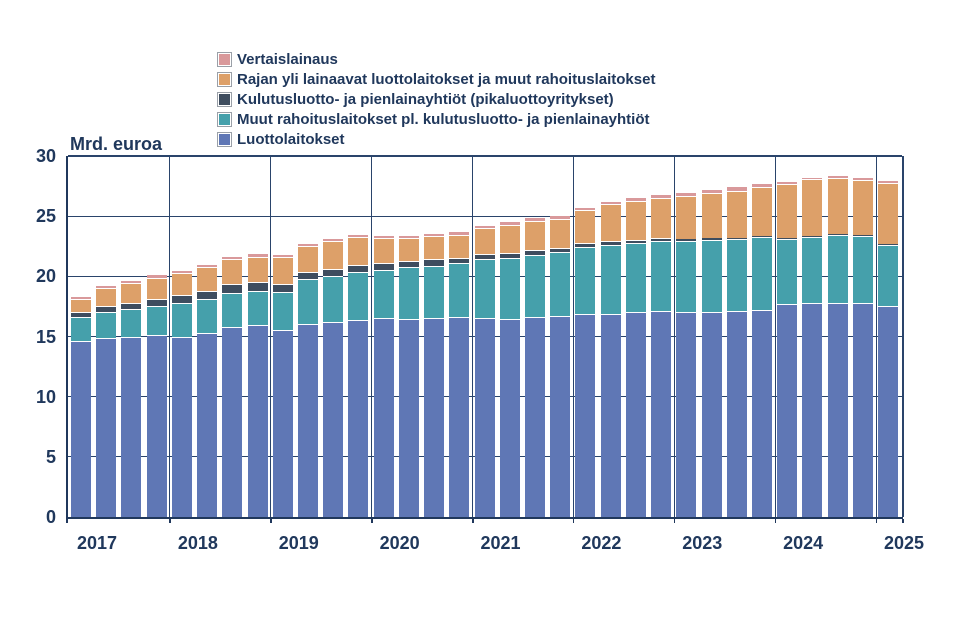  What do you see at coordinates (45, 396) in the screenshot?
I see `y-tick-label: 10` at bounding box center [45, 396].